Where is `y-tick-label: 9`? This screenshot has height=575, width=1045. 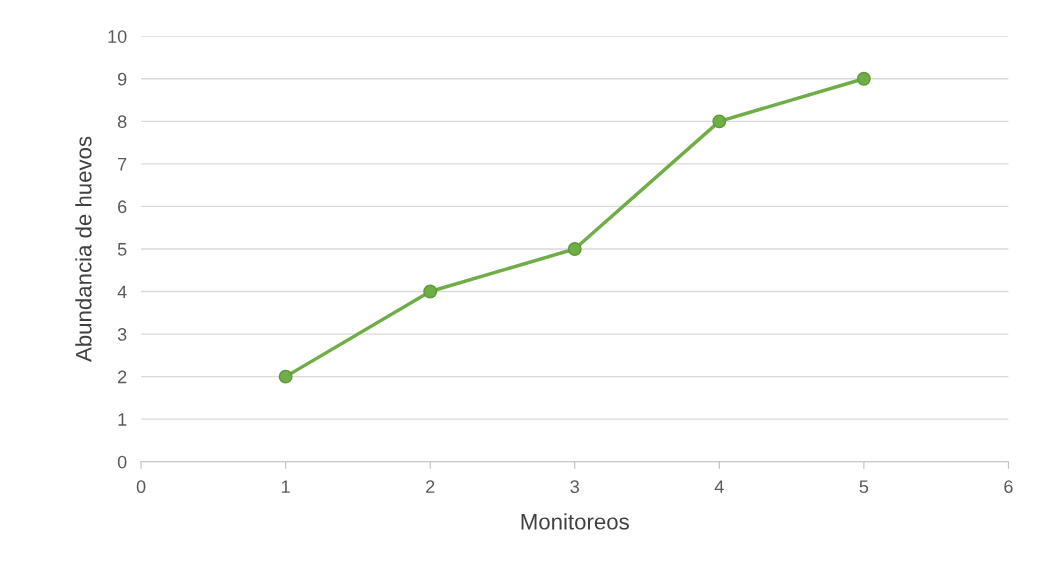
y-tick-label: 9 is located at coordinates (122, 79).